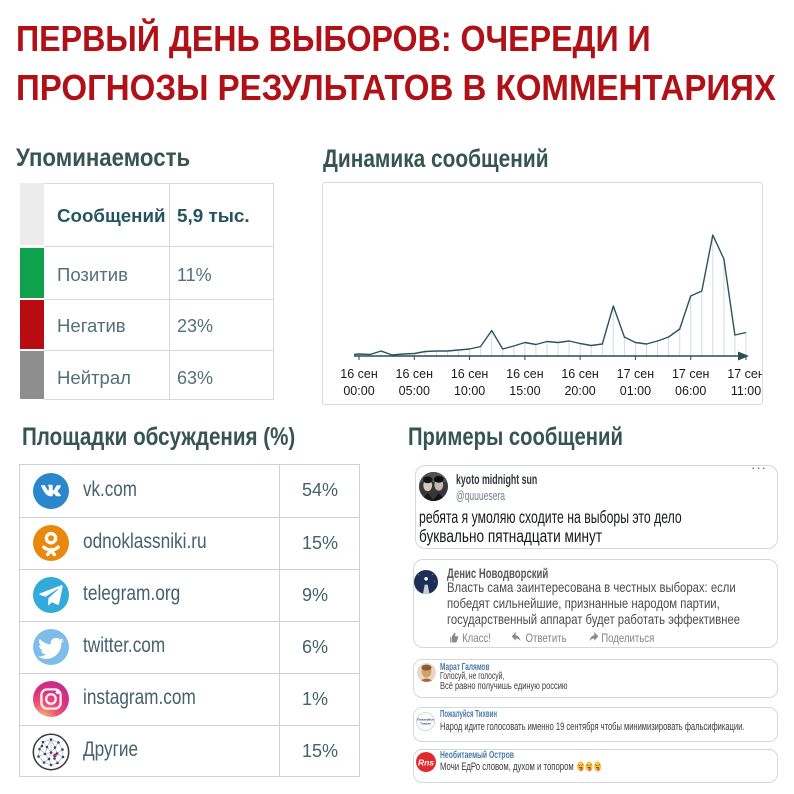 This screenshot has height=794, width=794. What do you see at coordinates (746, 391) in the screenshot?
I see `svg-text: 11:00` at bounding box center [746, 391].